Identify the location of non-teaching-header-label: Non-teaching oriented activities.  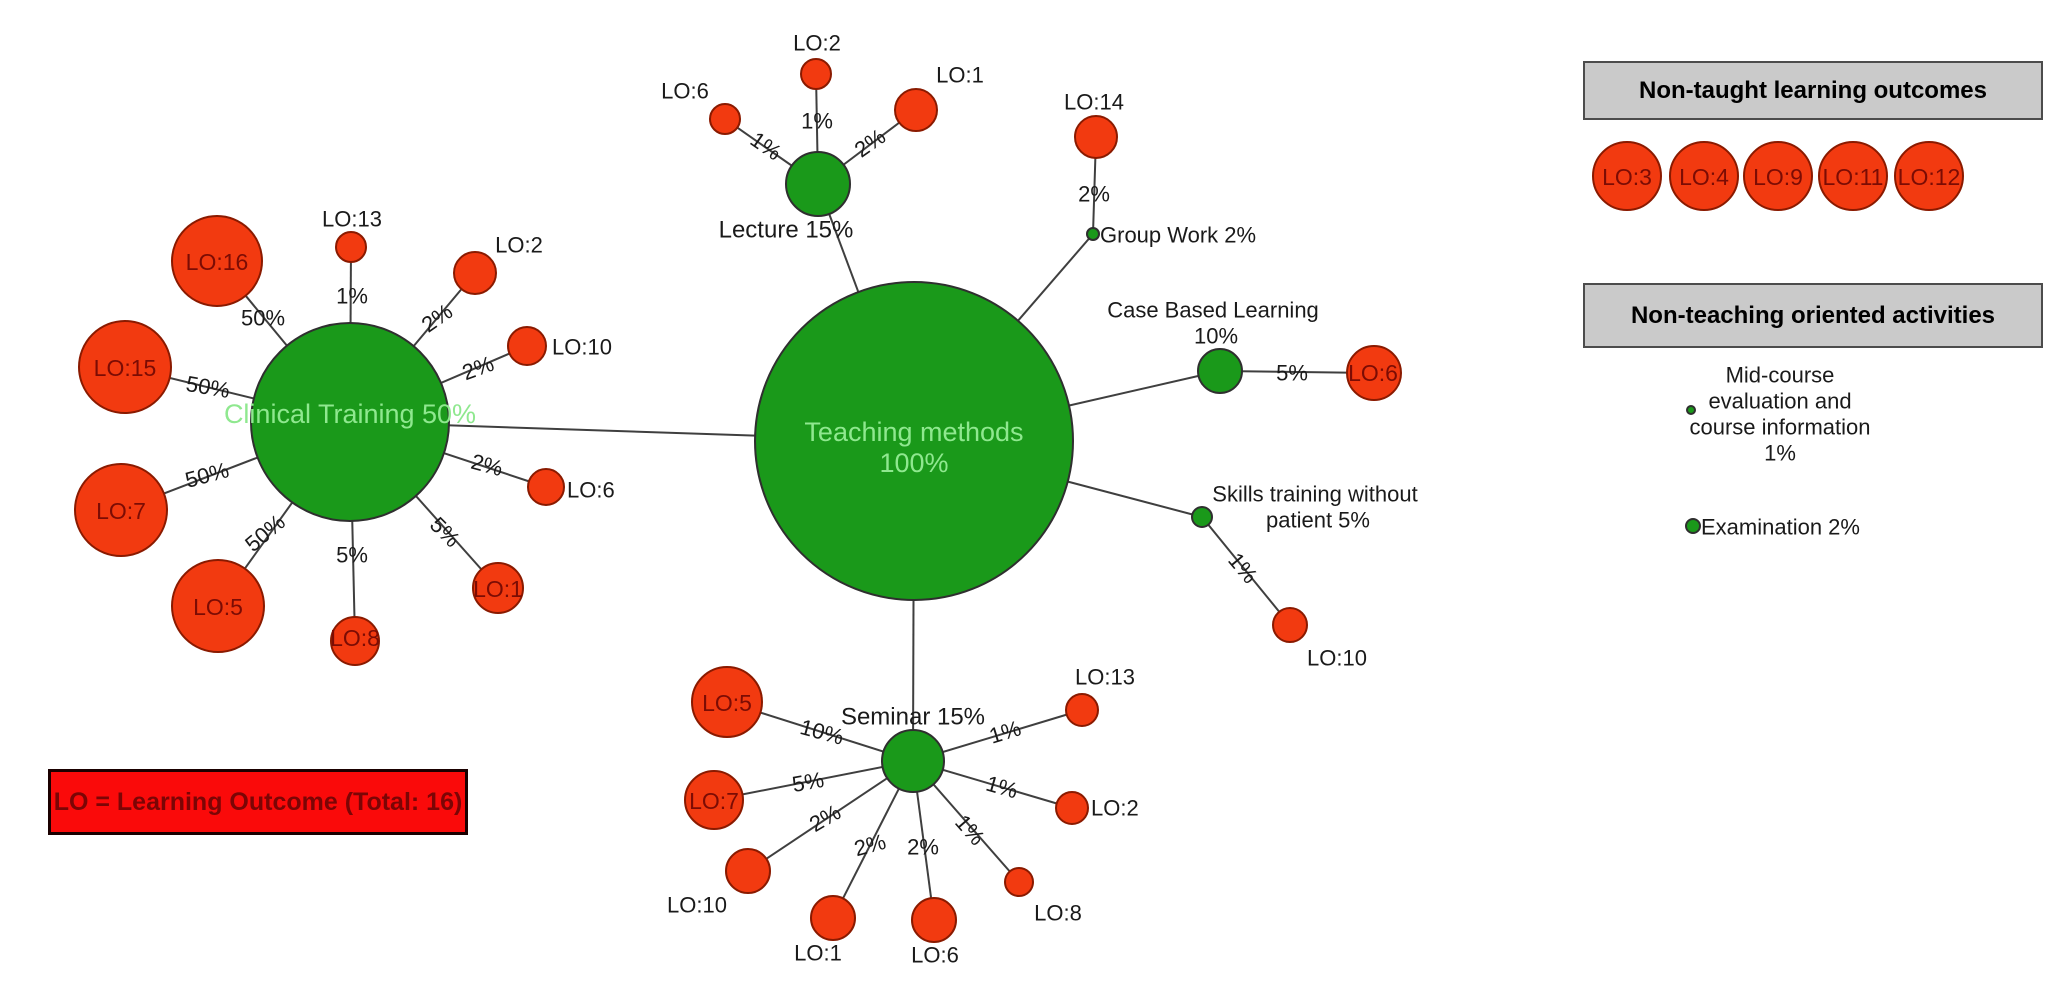
(1813, 315).